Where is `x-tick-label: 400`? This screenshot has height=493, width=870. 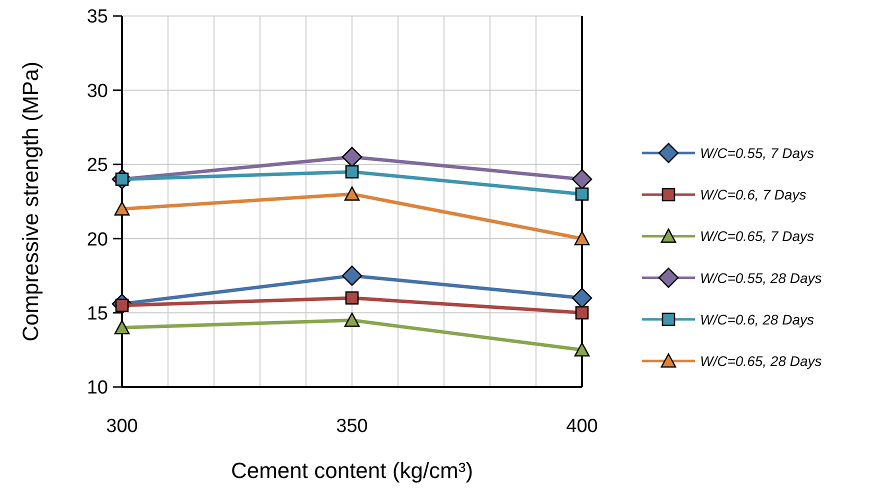 x-tick-label: 400 is located at coordinates (582, 426).